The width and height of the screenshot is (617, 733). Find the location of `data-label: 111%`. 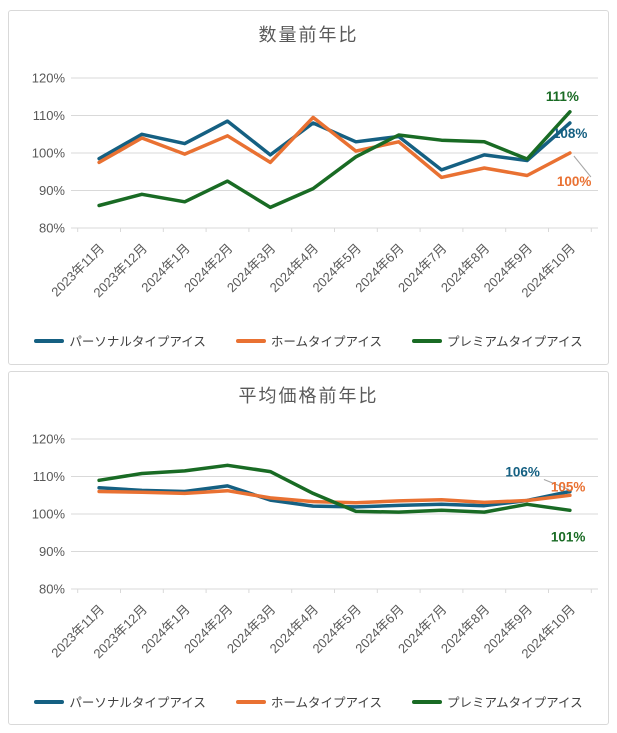

data-label: 111% is located at coordinates (562, 96).